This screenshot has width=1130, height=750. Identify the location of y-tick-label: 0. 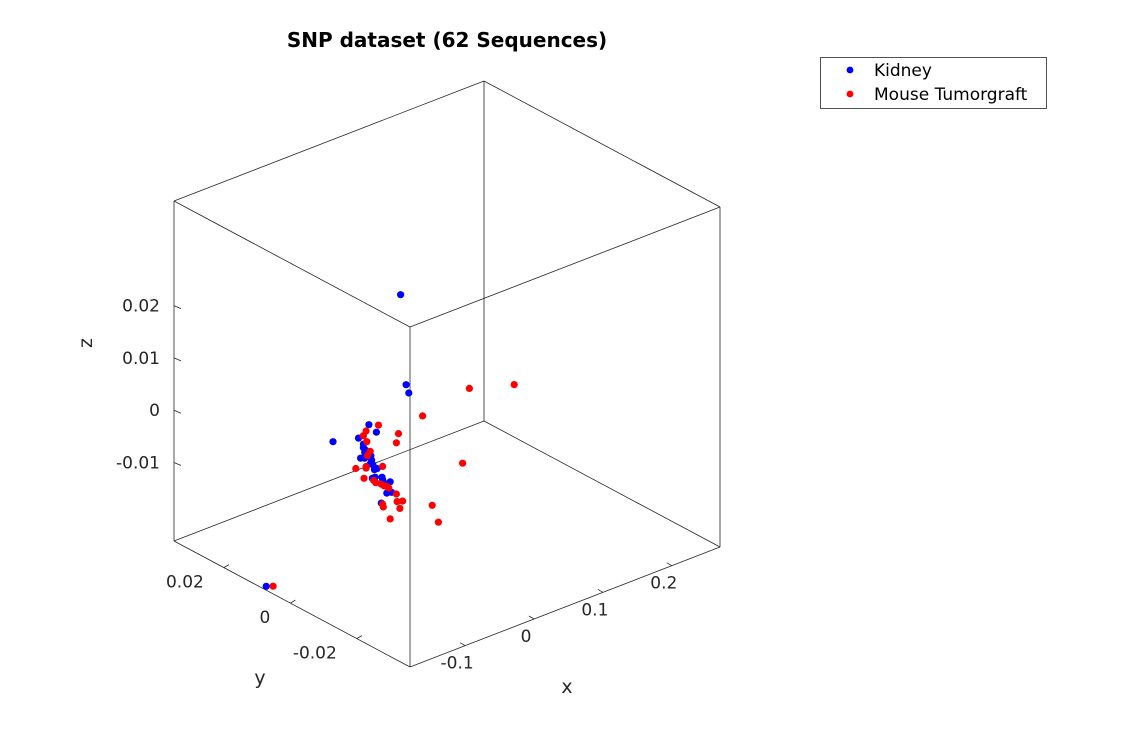
(265, 618).